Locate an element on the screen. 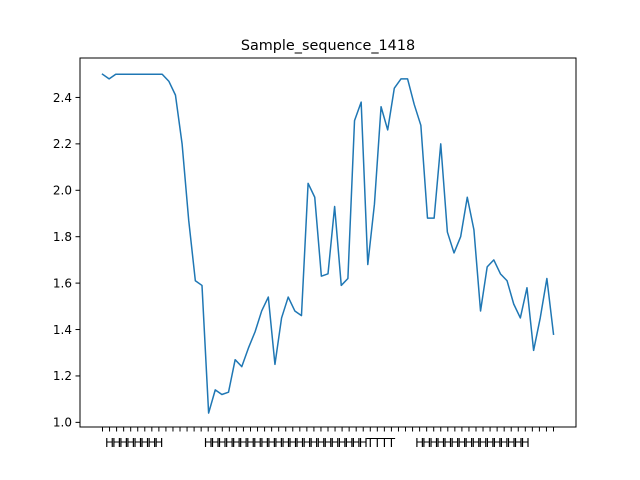 This screenshot has height=480, width=640. y-tick-label: 1.2 is located at coordinates (62, 376).